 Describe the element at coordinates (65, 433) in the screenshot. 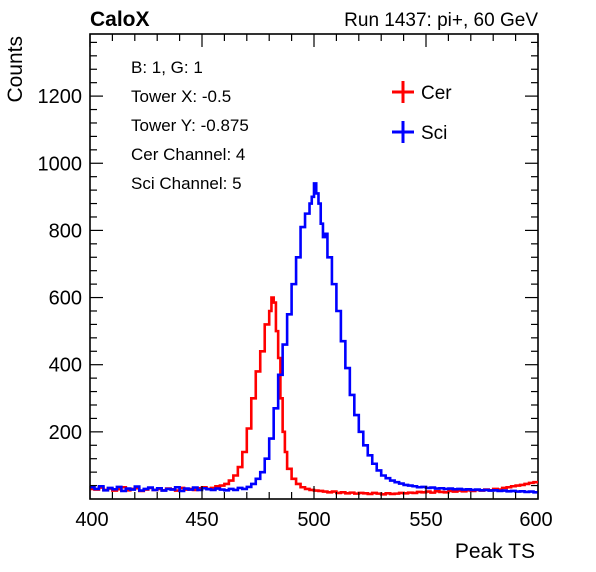

I see `y-tick-label-200: 200` at that location.